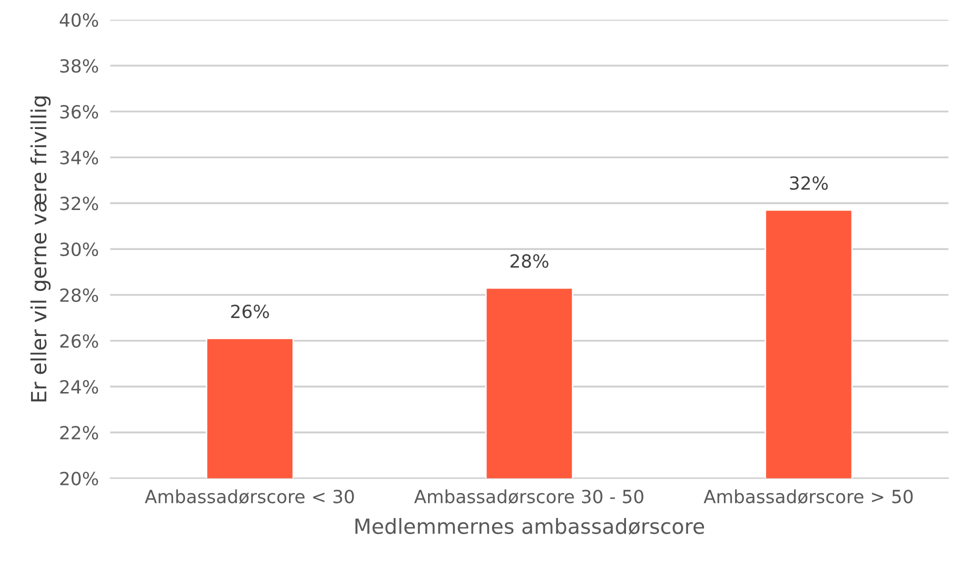 Image resolution: width=958 pixels, height=566 pixels. Describe the element at coordinates (529, 526) in the screenshot. I see `x-axis-title: Medlemmernes ambassadørscore` at that location.